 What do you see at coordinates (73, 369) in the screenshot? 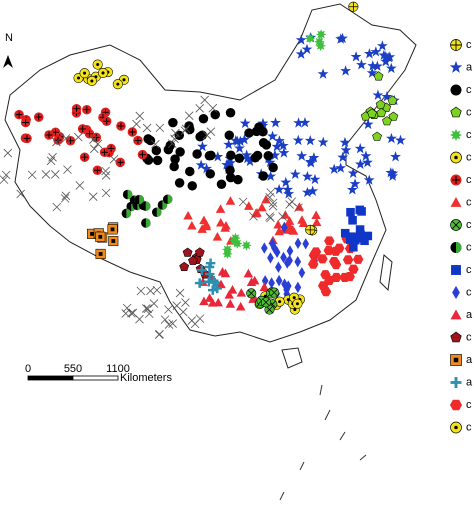
I see `scale-tick-label: 550` at bounding box center [73, 369].